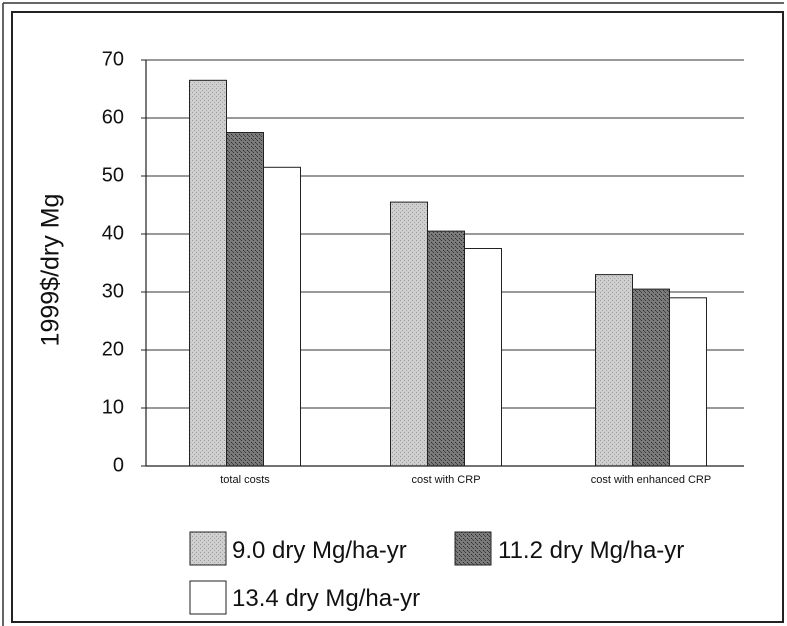 This screenshot has height=626, width=787. I want to click on y-tick-labels: 0 10 20 30 40 50 60 70, so click(124, 262).